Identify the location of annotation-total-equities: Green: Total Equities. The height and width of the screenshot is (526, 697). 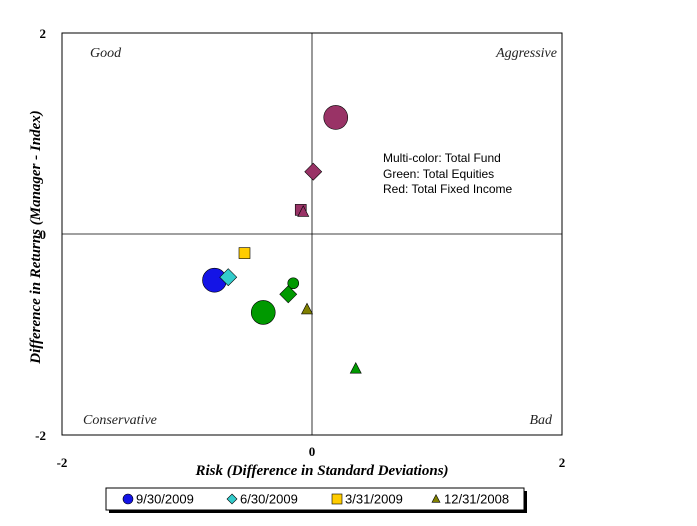
(438, 174).